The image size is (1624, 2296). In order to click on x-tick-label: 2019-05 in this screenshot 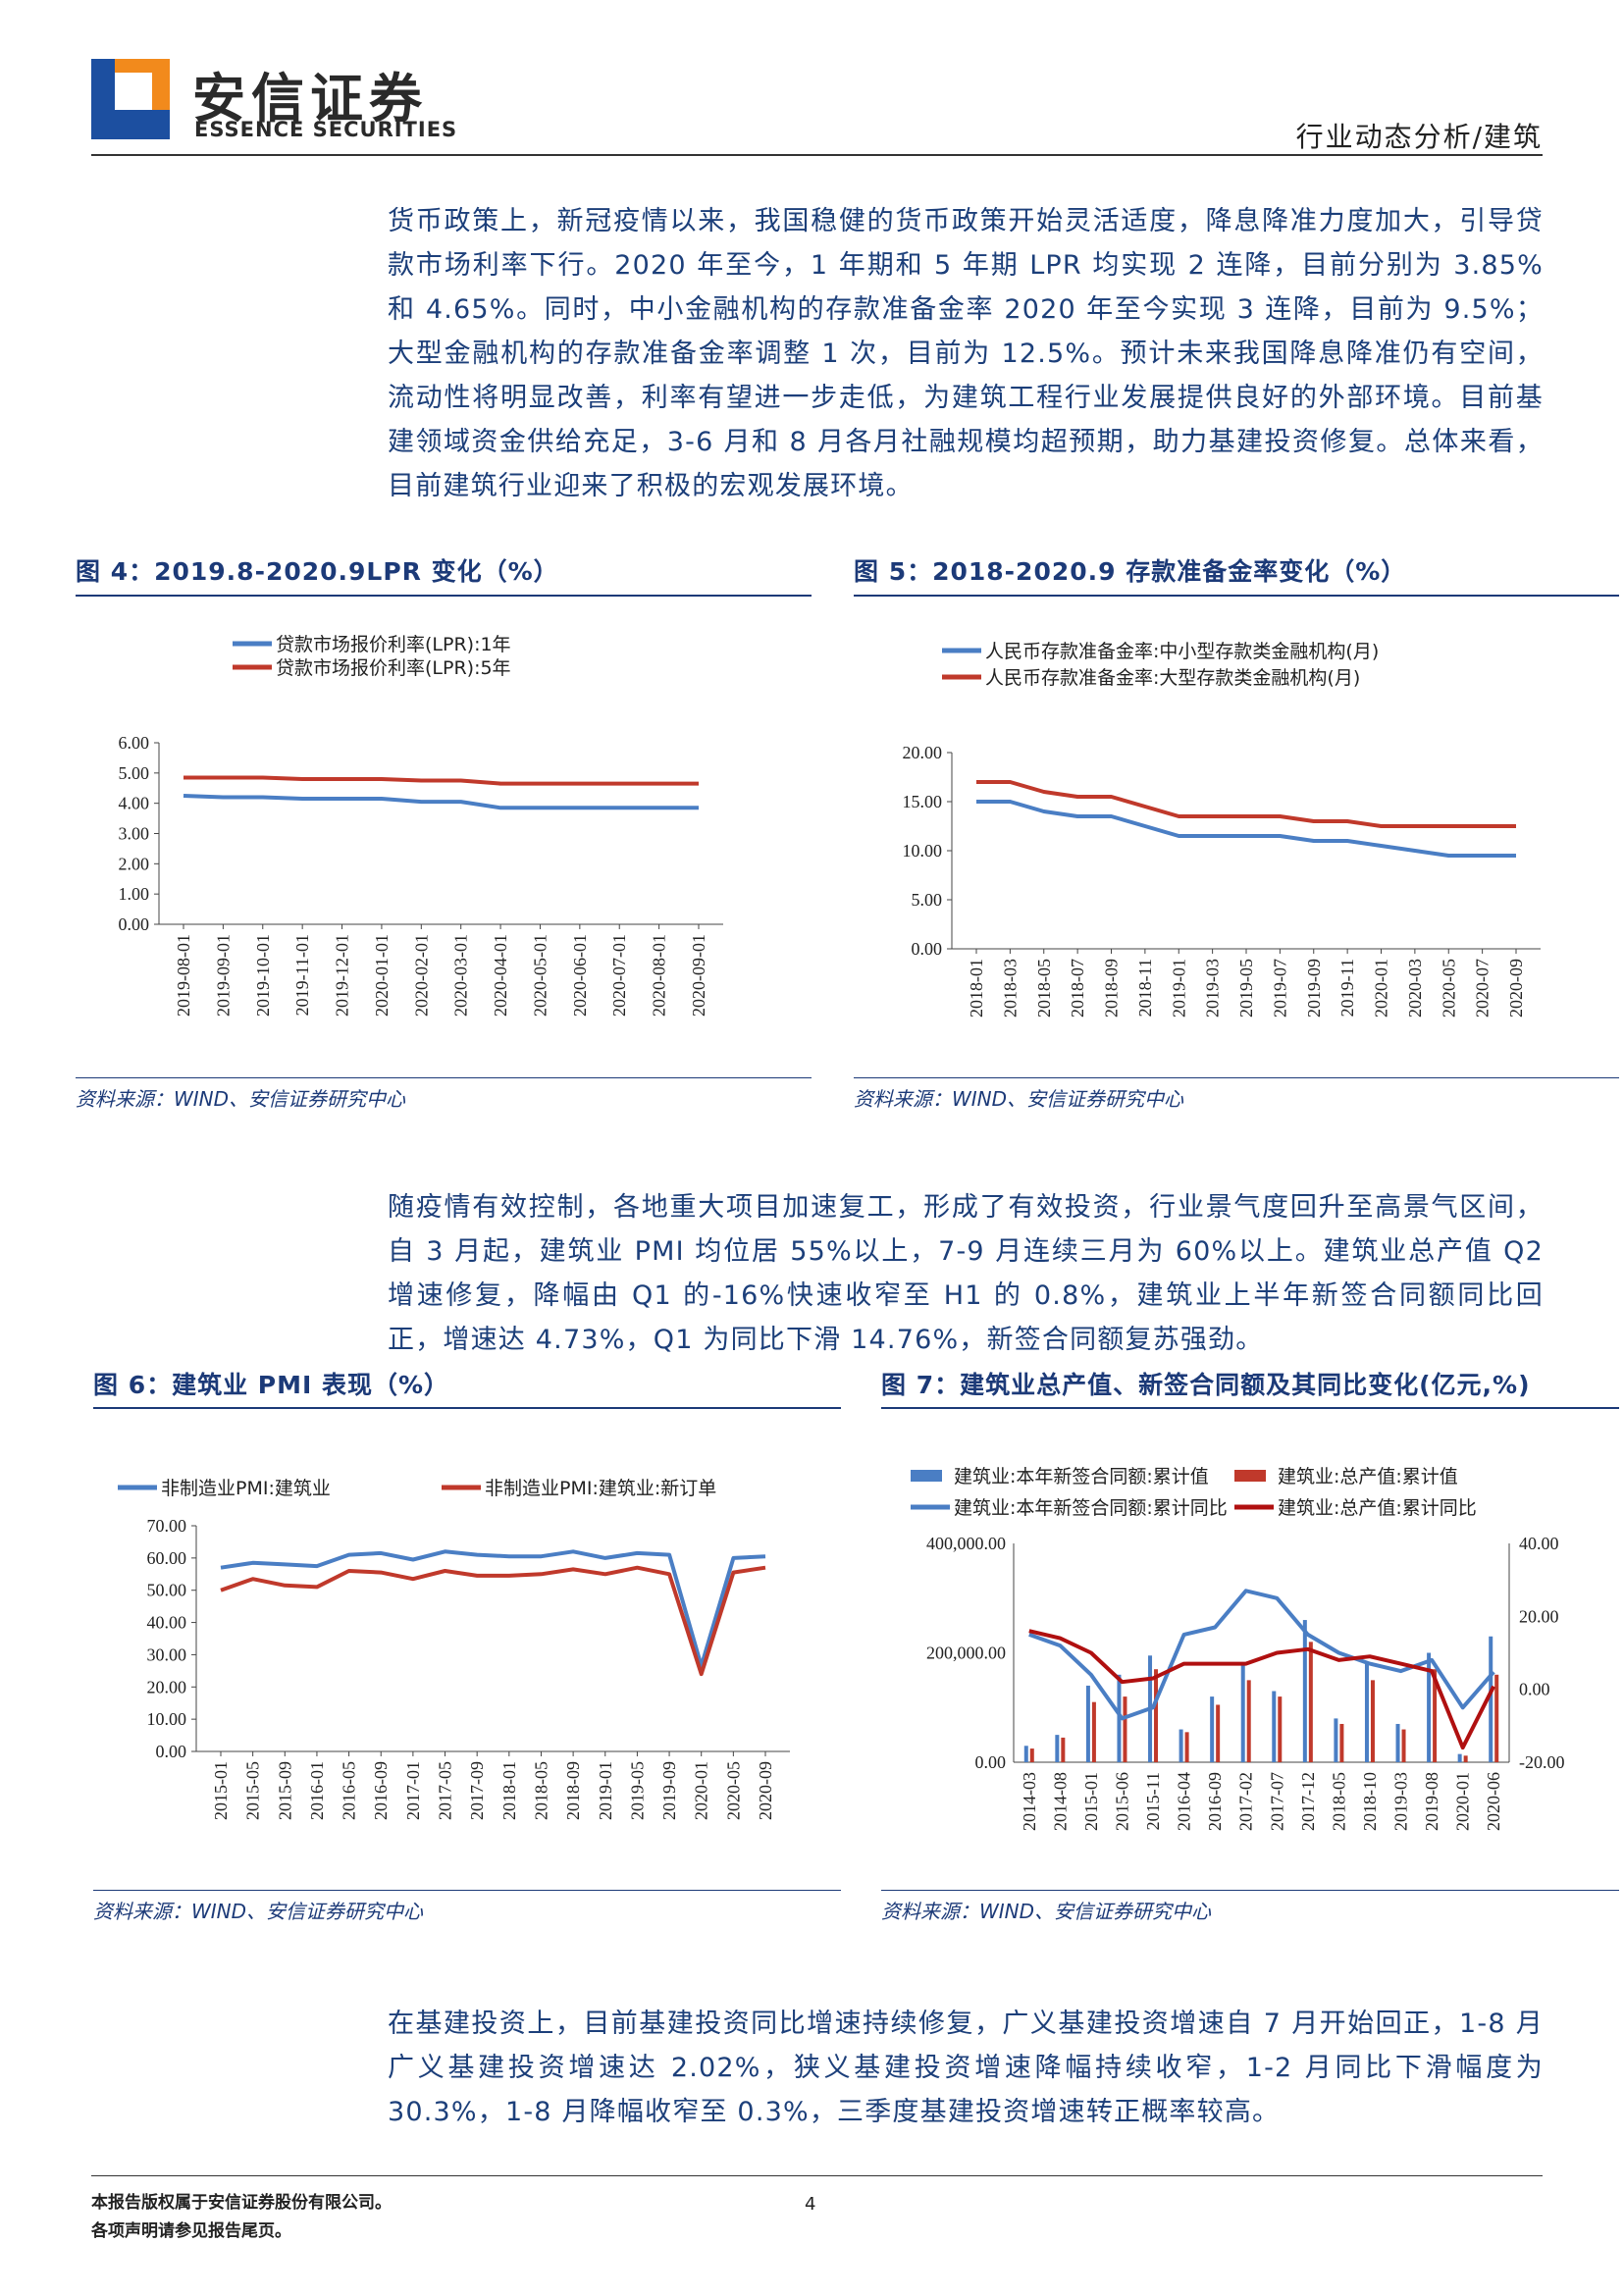, I will do `click(1246, 988)`.